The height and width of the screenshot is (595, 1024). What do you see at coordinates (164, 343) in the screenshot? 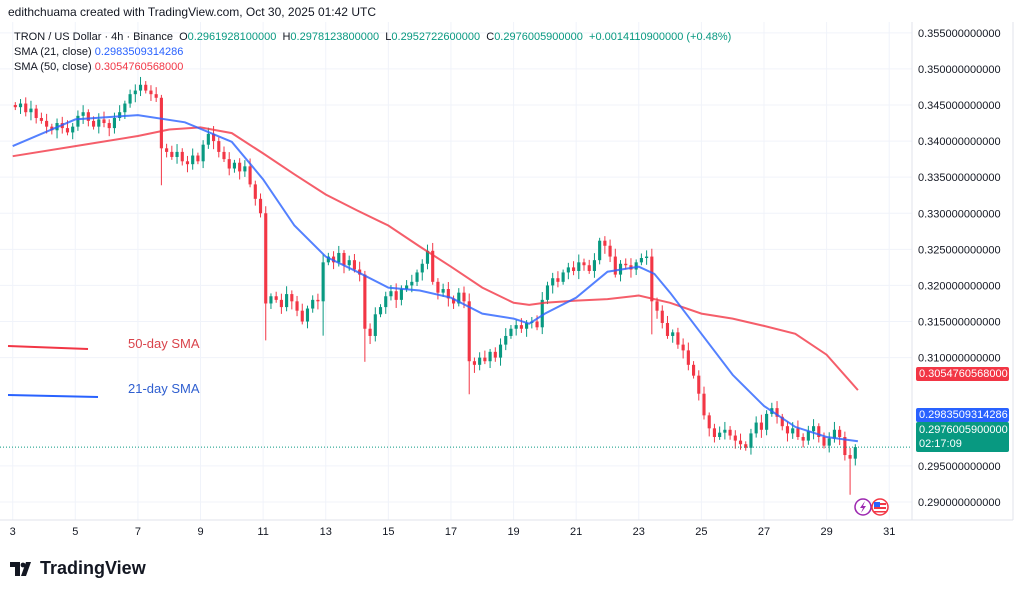
I see `sma50-annotation: 50-day SMA` at bounding box center [164, 343].